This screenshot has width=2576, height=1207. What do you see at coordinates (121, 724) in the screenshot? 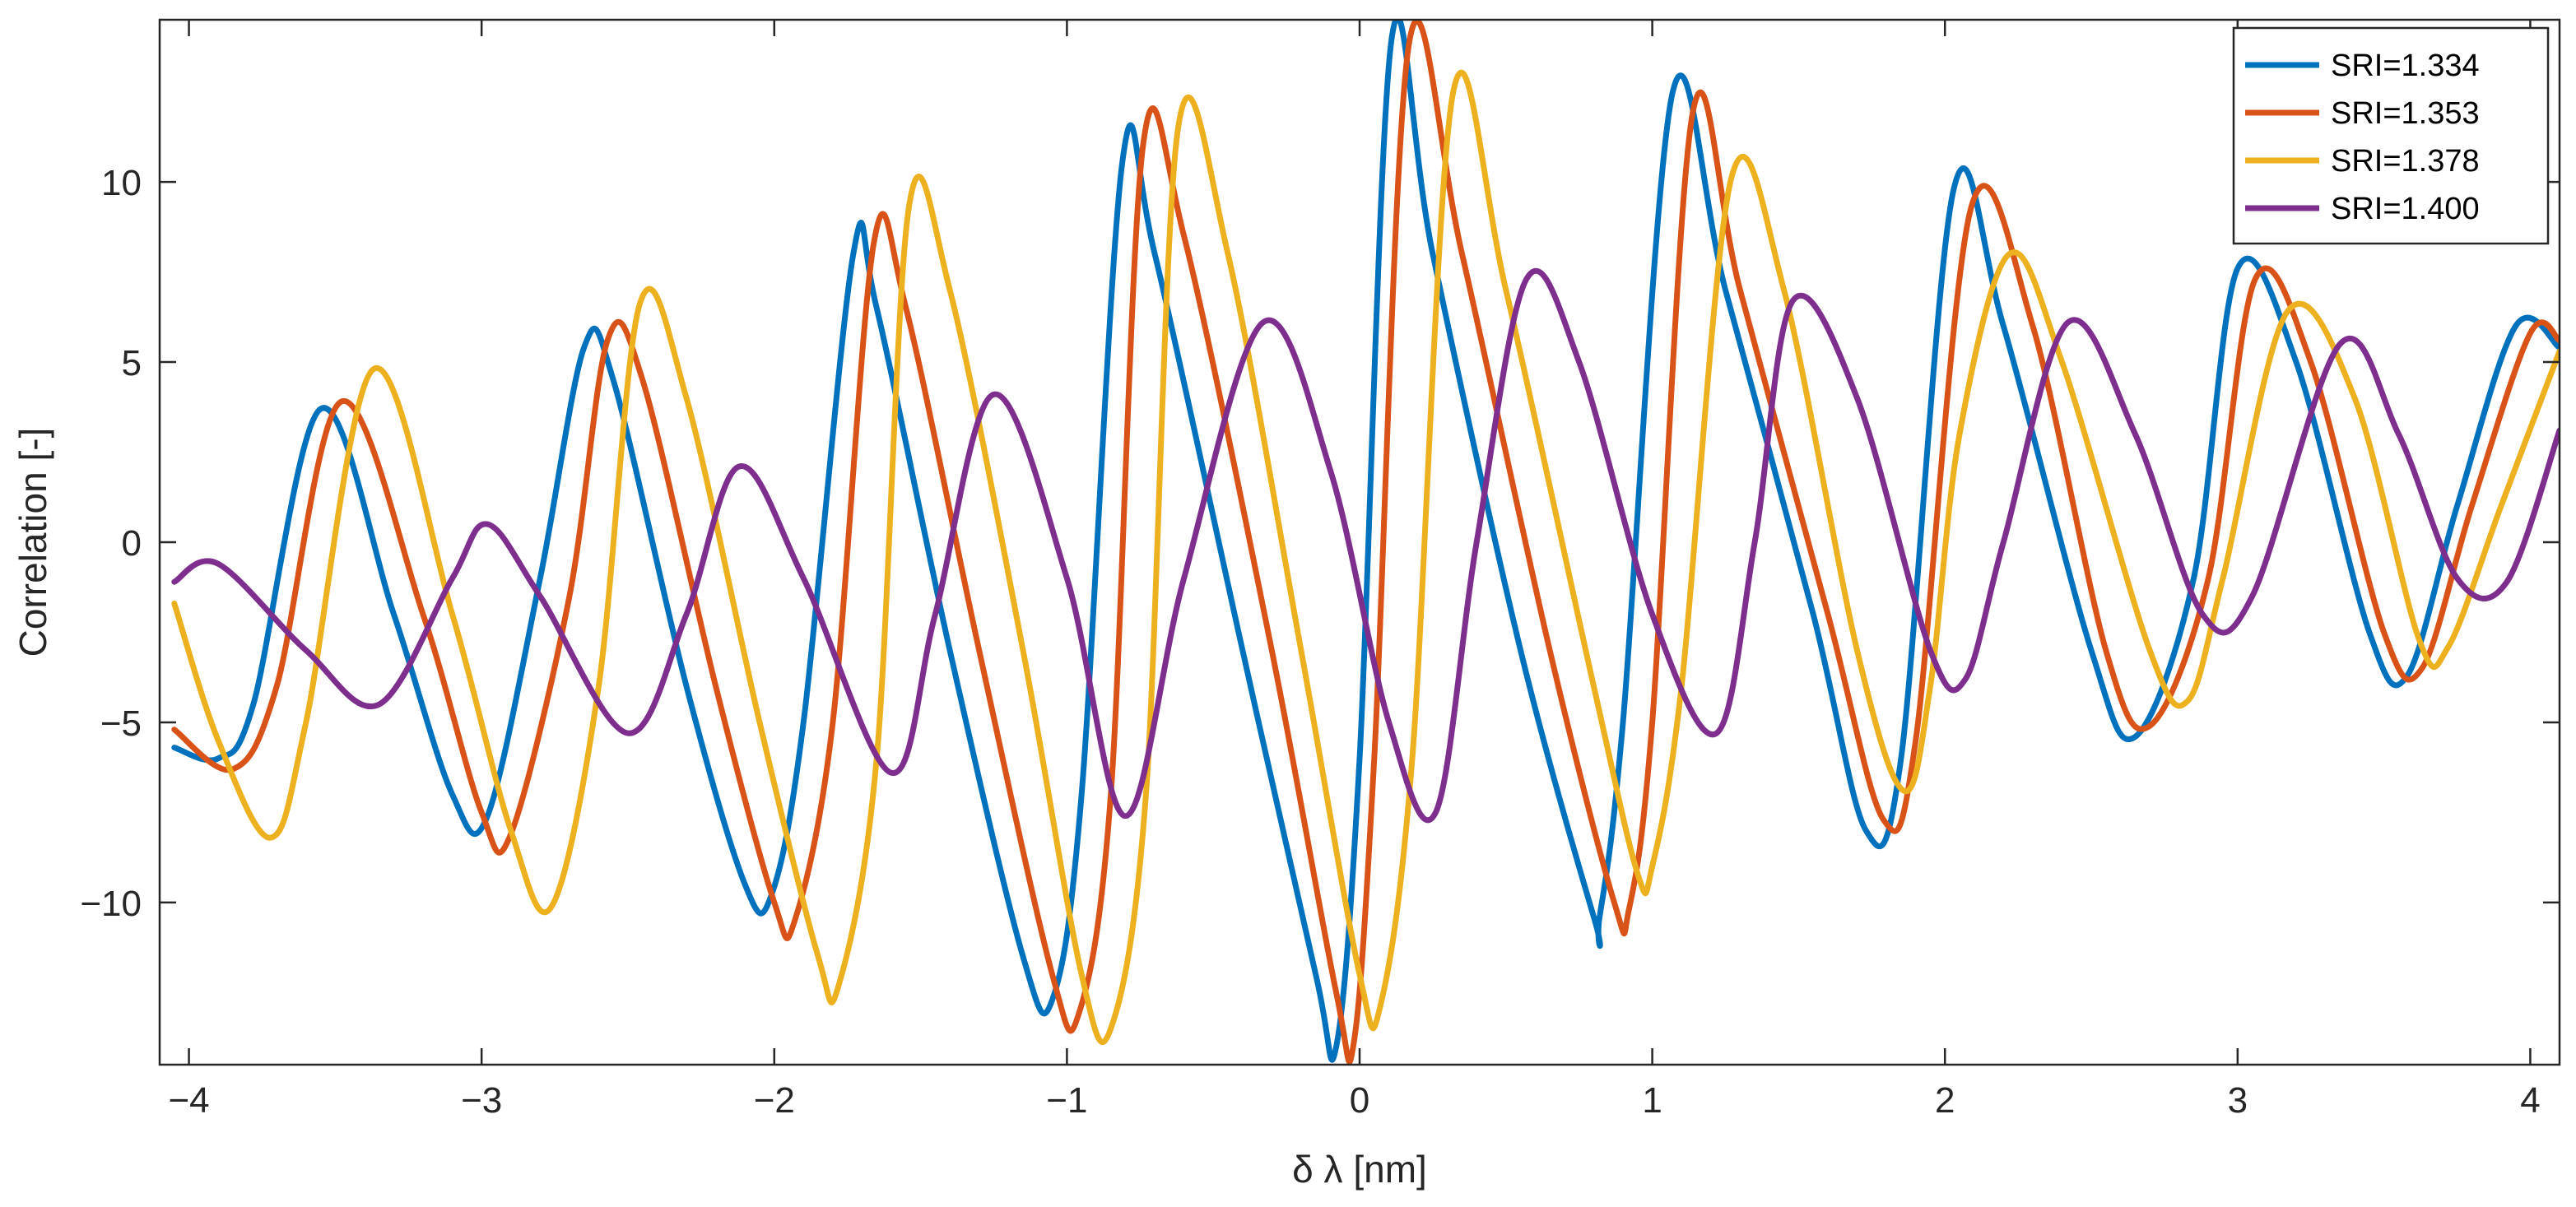
I see `y-tick-label: −5` at bounding box center [121, 724].